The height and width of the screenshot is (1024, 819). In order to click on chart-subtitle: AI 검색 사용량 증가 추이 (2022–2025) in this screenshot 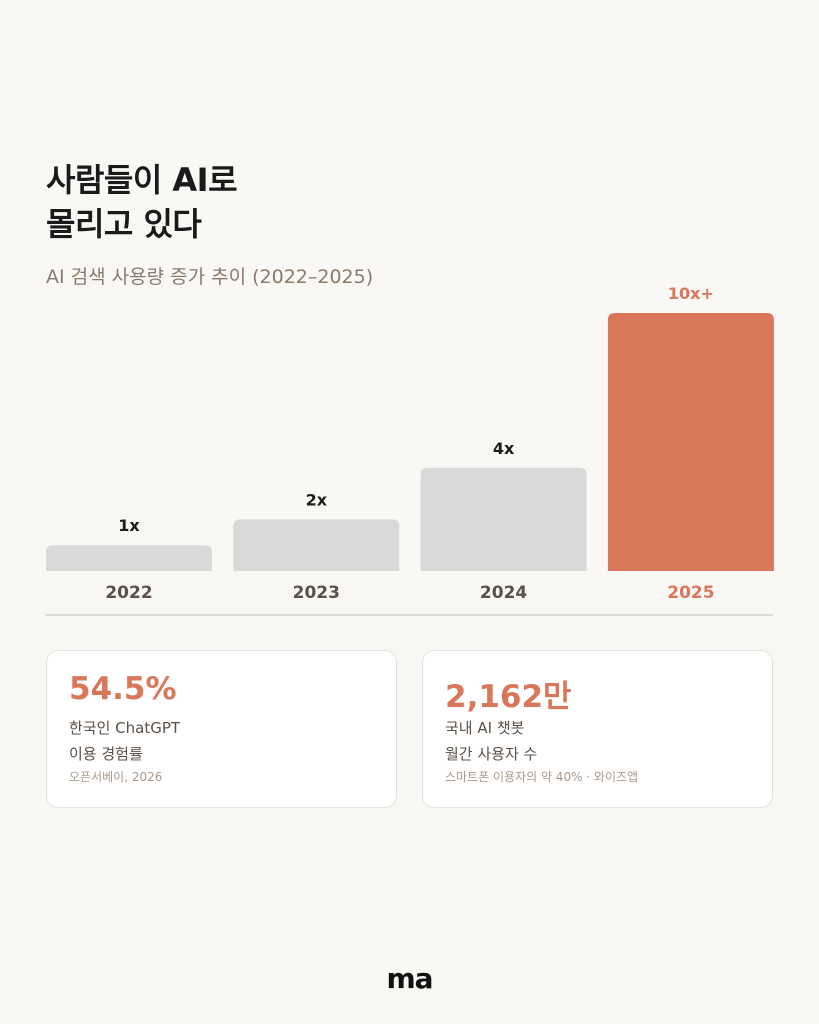, I will do `click(210, 277)`.